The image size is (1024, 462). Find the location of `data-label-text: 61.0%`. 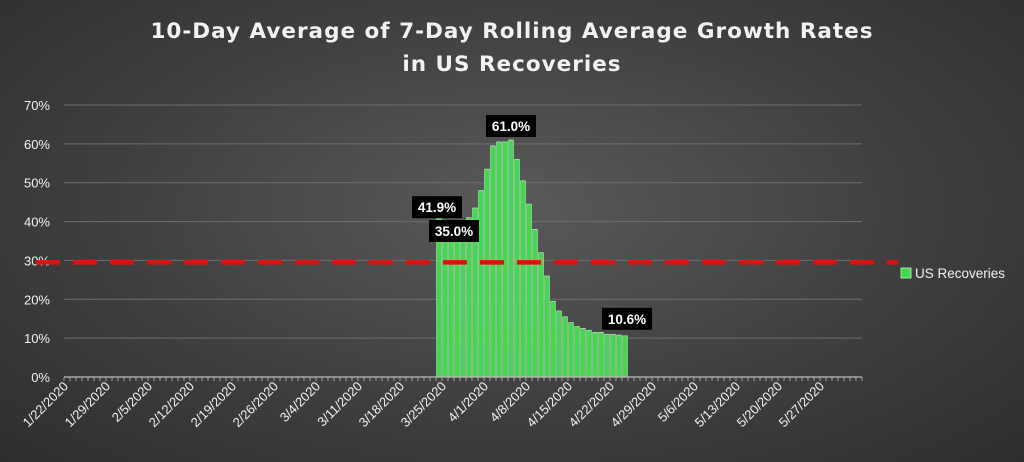

data-label-text: 61.0% is located at coordinates (511, 126).